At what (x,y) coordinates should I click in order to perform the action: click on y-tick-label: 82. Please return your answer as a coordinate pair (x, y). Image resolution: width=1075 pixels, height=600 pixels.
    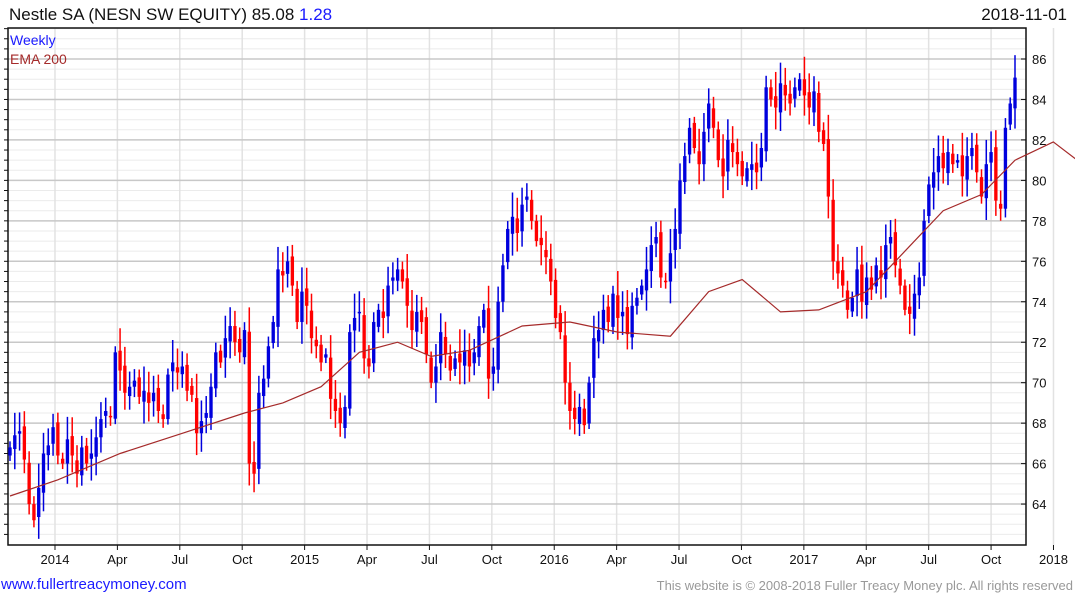
    Looking at the image, I should click on (1039, 140).